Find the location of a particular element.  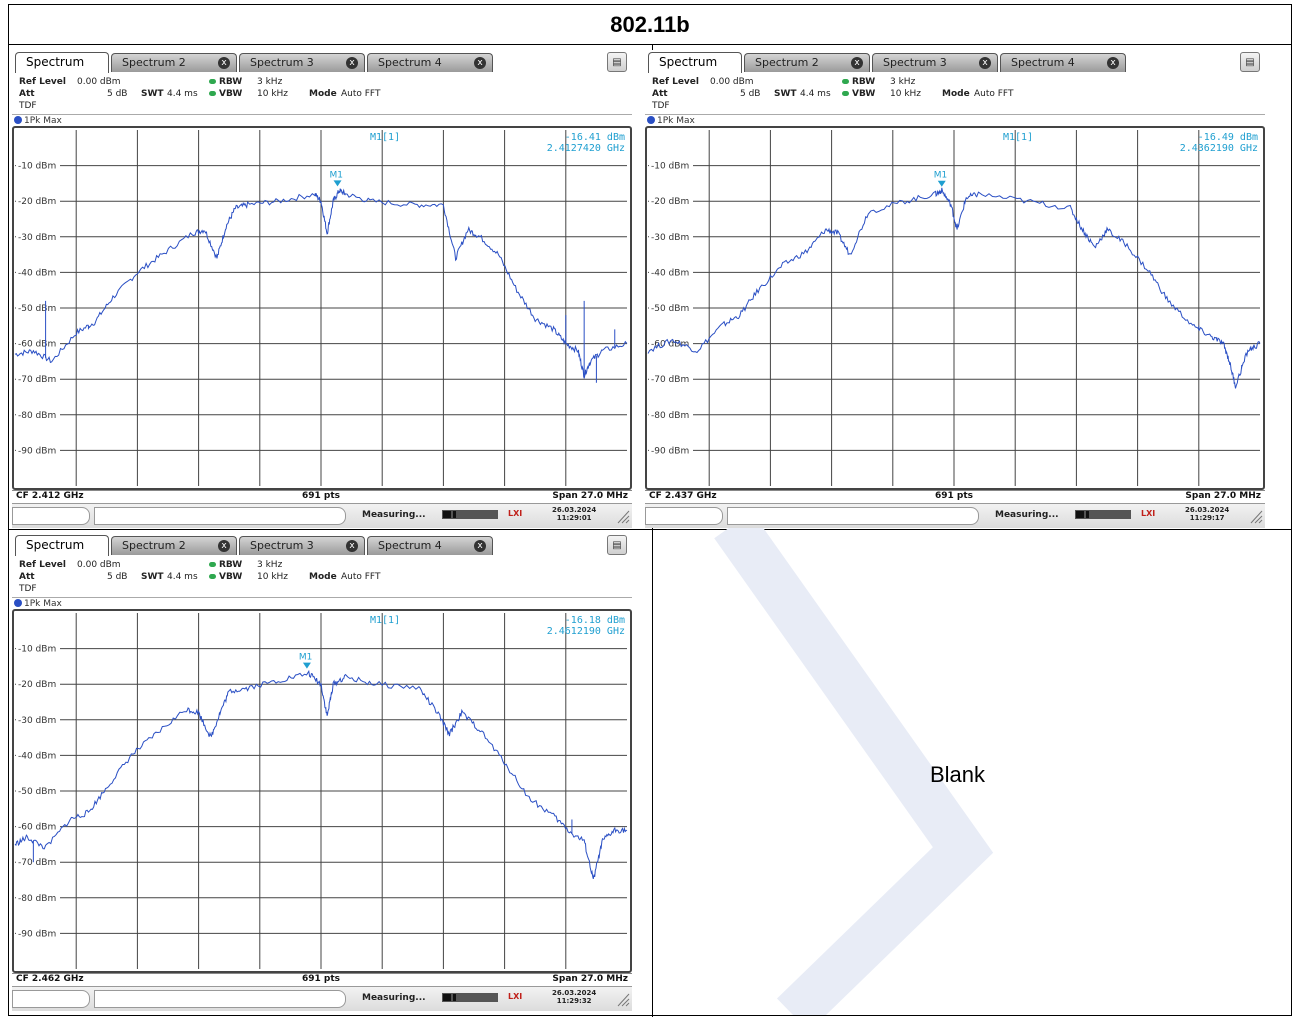

status-bar: Measuring... LXI 26.03.2024 11:29:32 is located at coordinates (322, 998).